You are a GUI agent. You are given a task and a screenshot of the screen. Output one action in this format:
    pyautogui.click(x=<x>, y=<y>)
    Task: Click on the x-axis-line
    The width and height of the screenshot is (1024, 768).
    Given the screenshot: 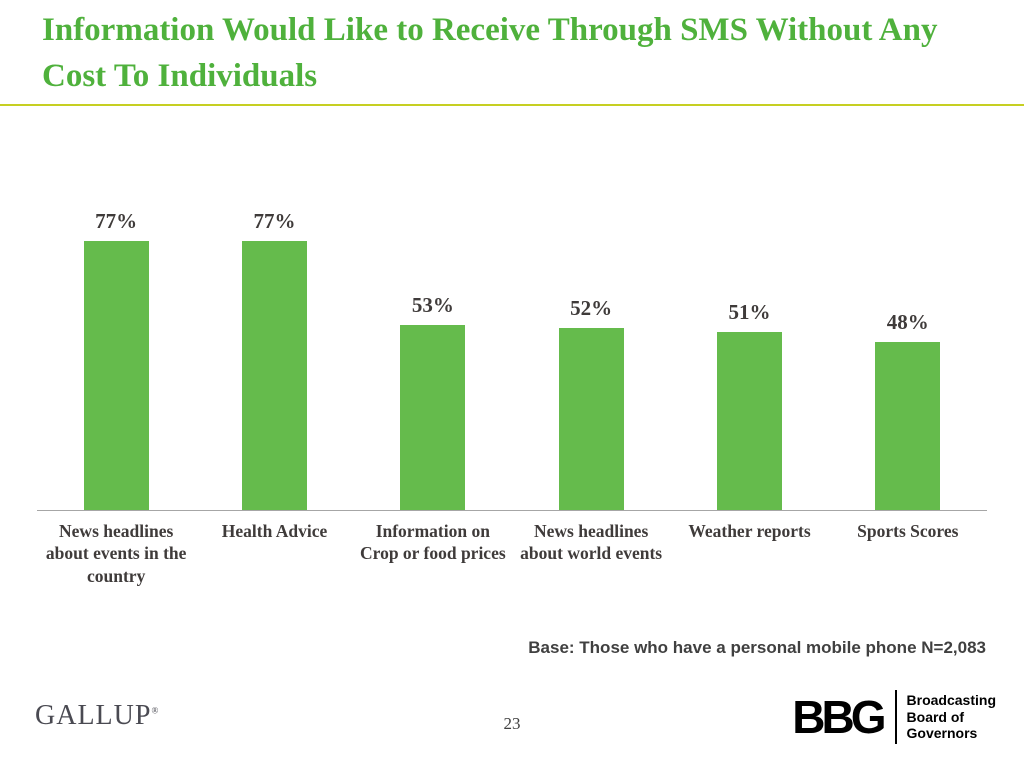 What is the action you would take?
    pyautogui.click(x=512, y=510)
    